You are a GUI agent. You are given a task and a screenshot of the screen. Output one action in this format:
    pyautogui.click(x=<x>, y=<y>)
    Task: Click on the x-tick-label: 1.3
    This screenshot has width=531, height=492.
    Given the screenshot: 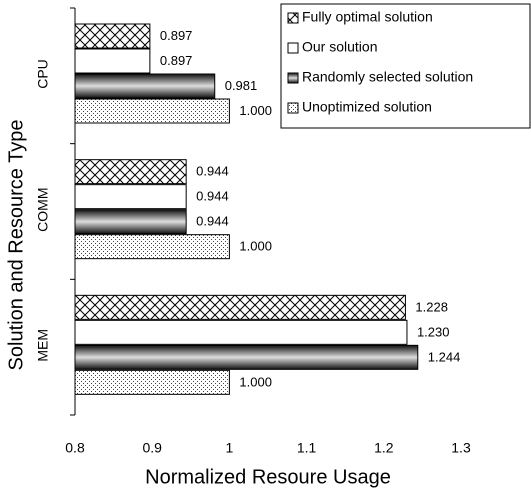 What is the action you would take?
    pyautogui.click(x=461, y=448)
    